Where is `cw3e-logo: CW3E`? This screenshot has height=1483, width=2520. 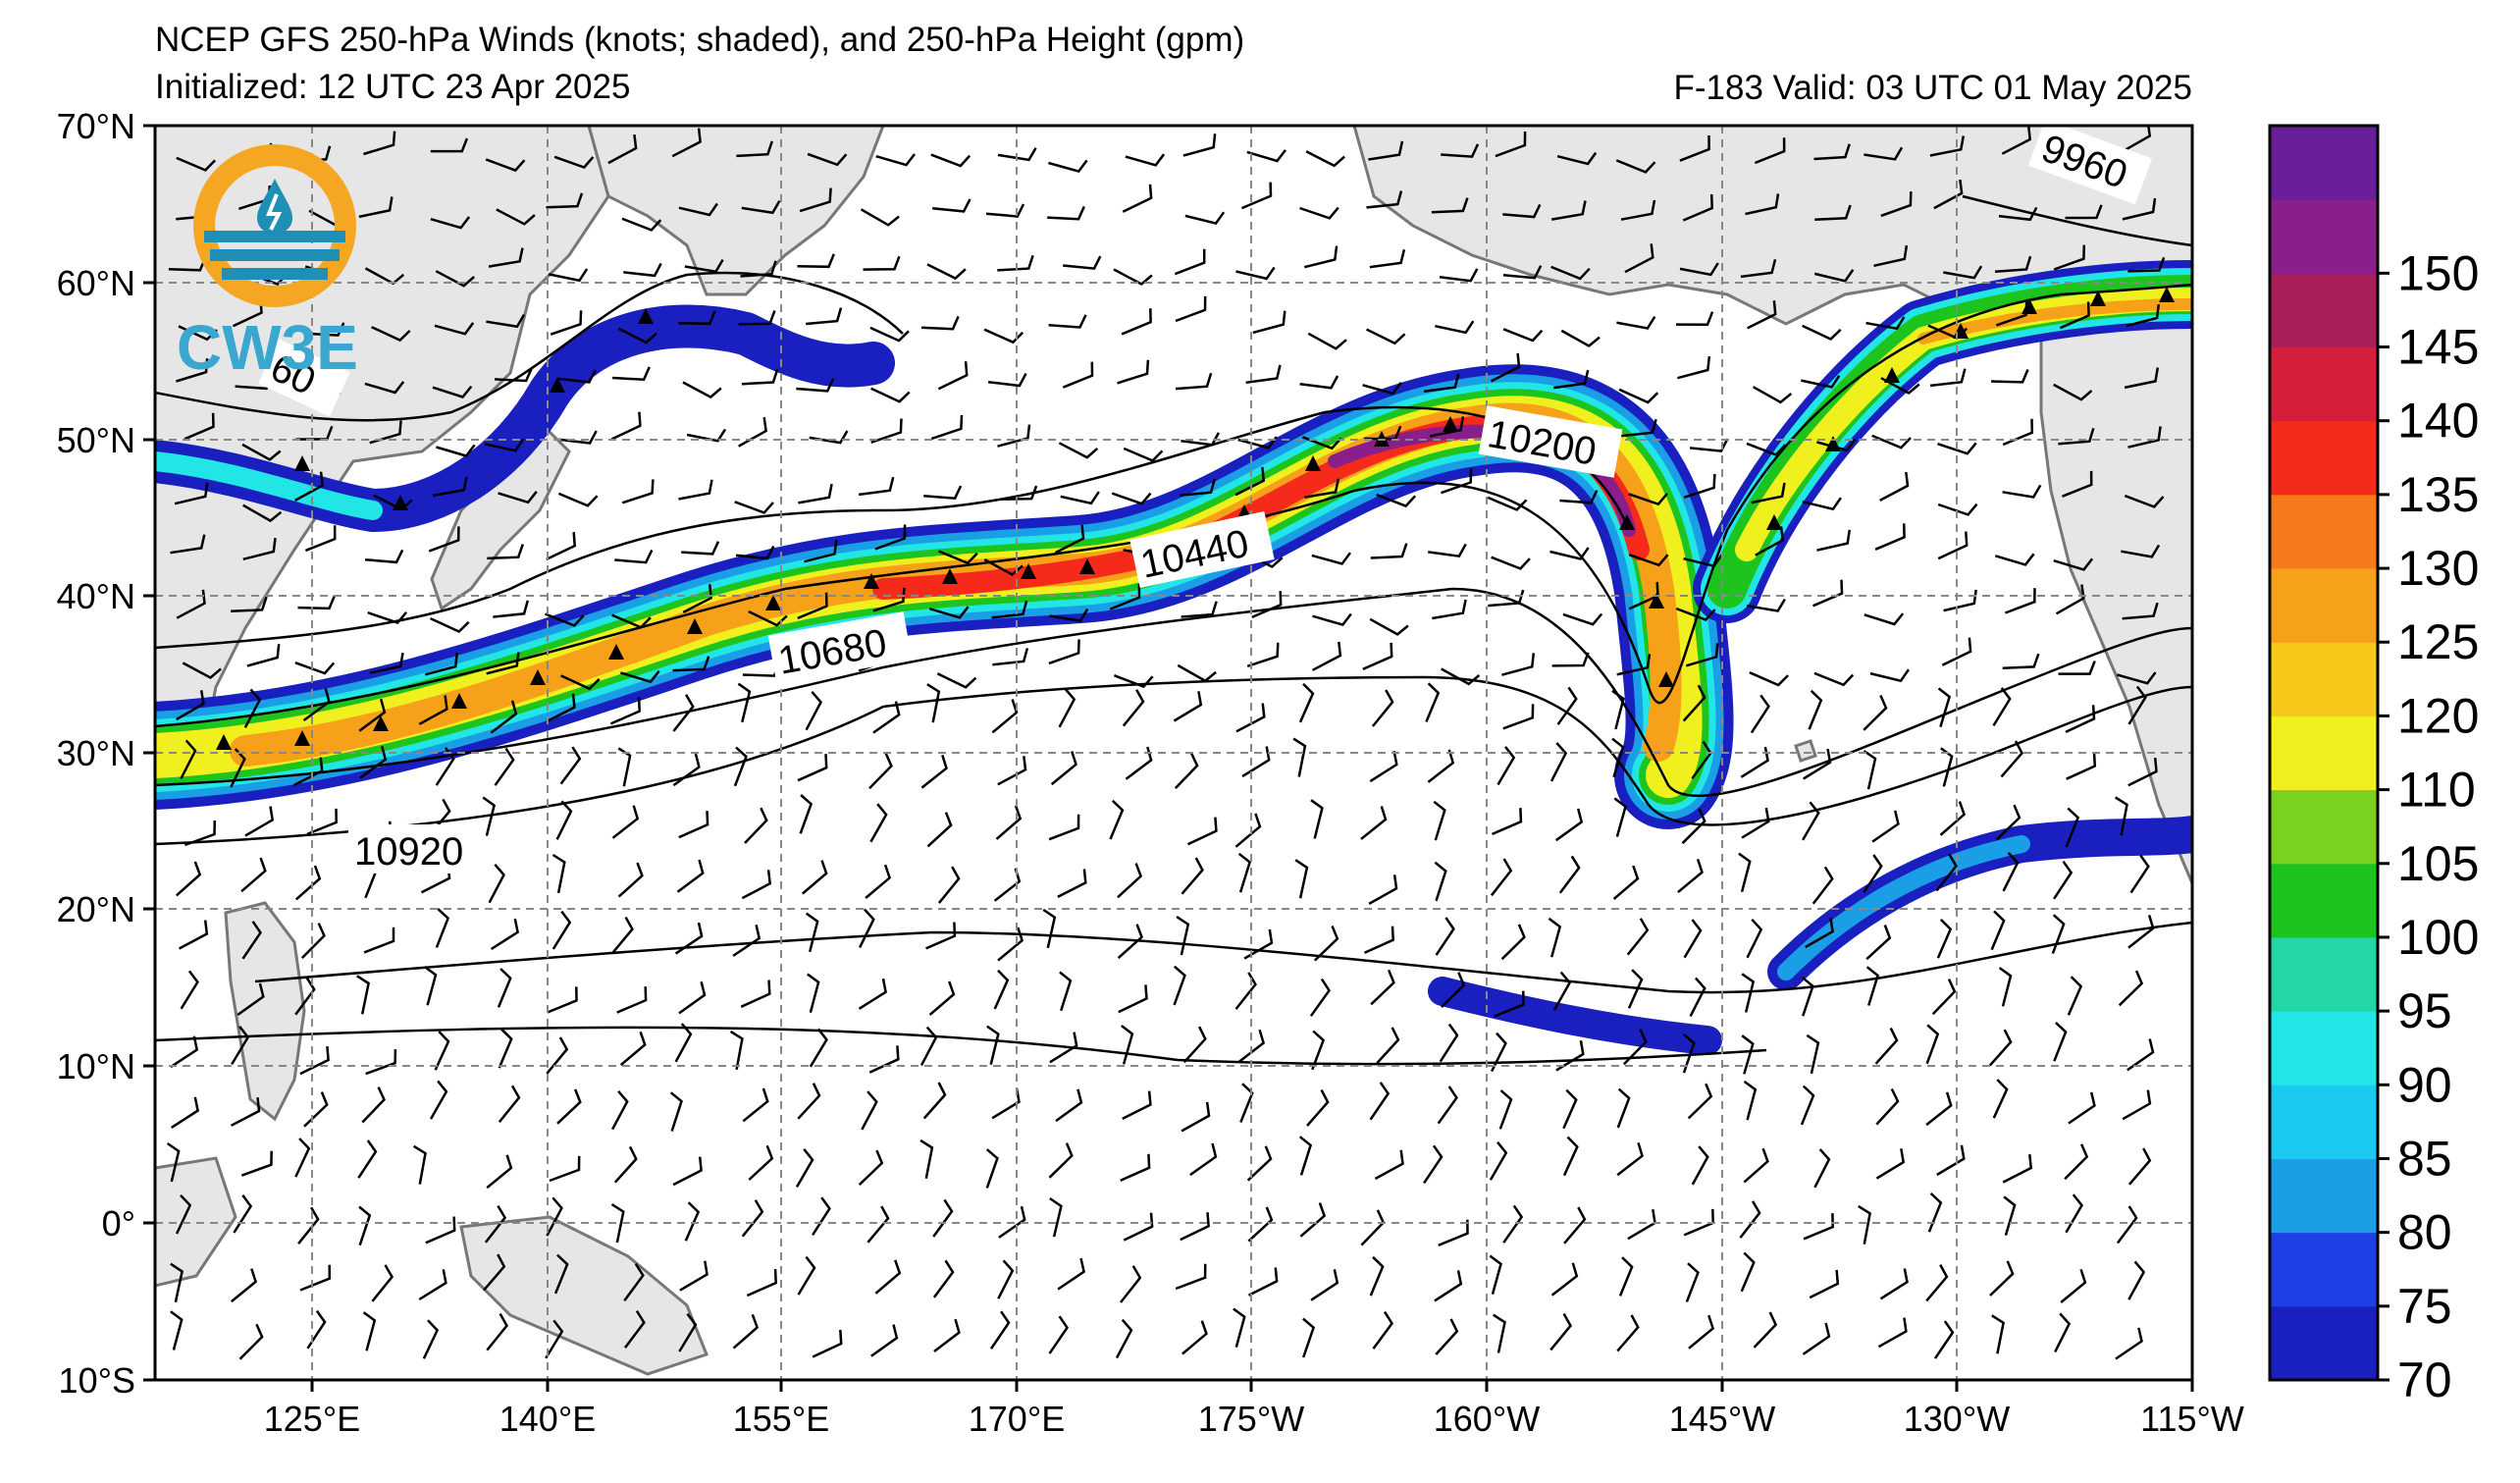
cw3e-logo: CW3E is located at coordinates (267, 264).